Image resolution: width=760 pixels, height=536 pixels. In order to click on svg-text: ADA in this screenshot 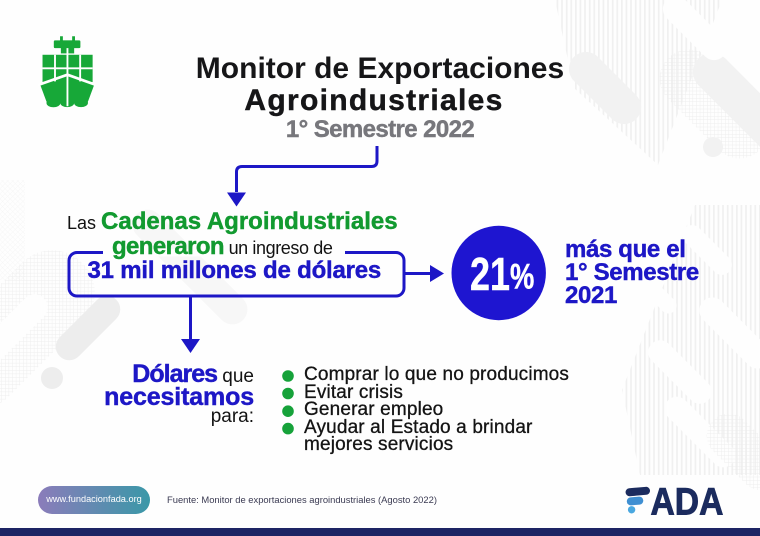, I will do `click(687, 501)`.